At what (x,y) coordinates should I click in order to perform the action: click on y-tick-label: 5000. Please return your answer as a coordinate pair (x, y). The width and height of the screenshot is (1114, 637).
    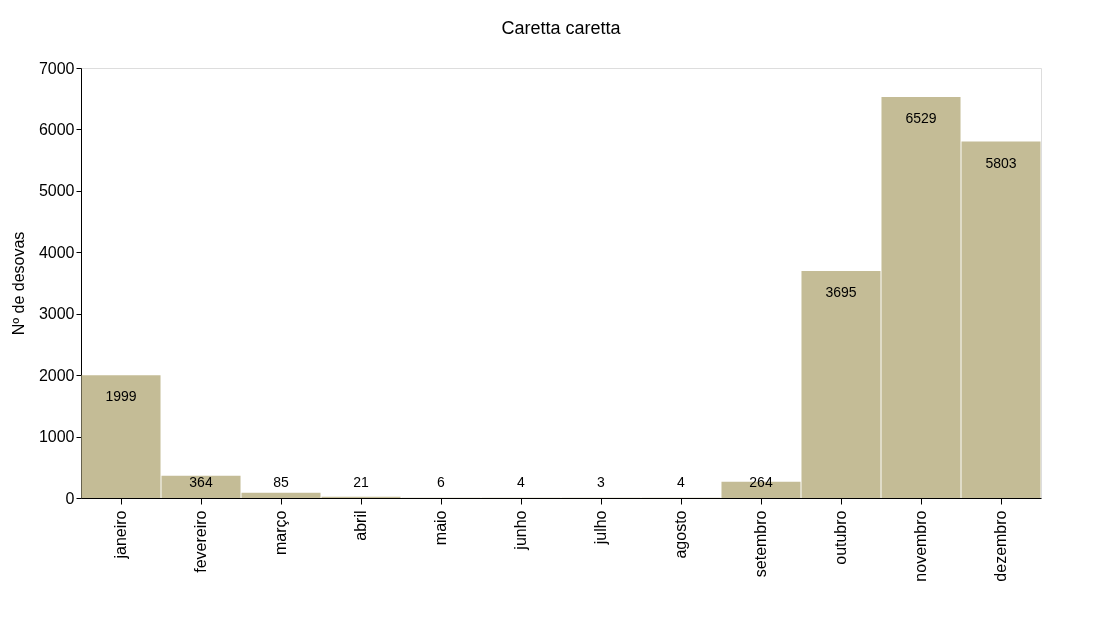
    Looking at the image, I should click on (56, 191).